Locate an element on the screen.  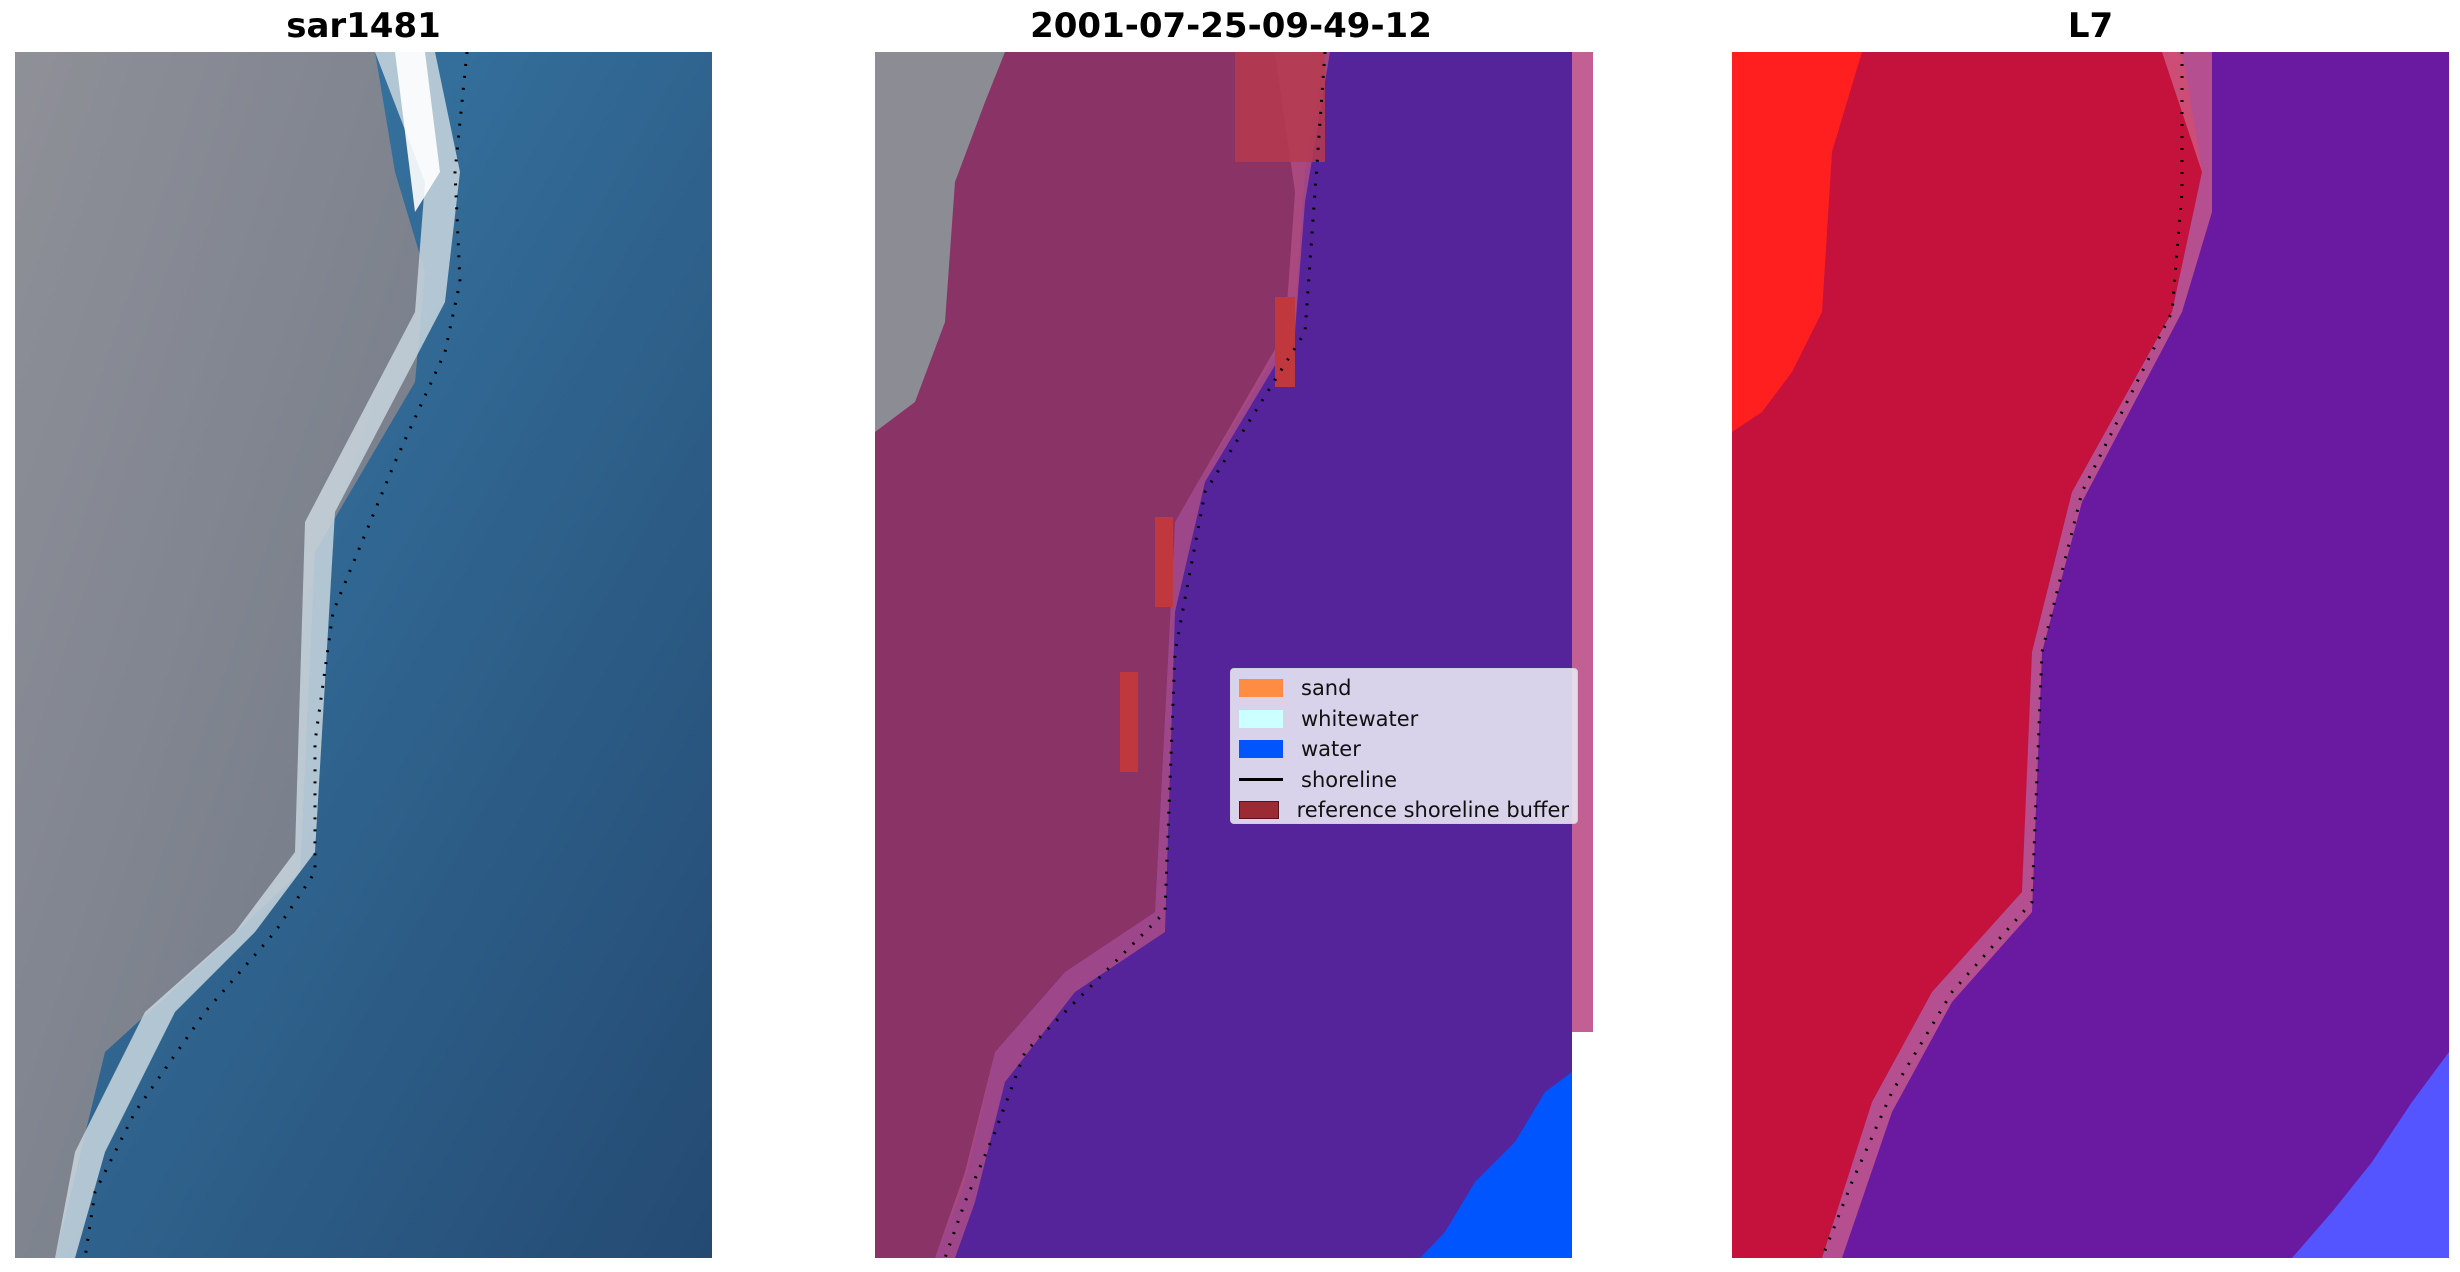
reference-buffer-swatch is located at coordinates (1259, 810).